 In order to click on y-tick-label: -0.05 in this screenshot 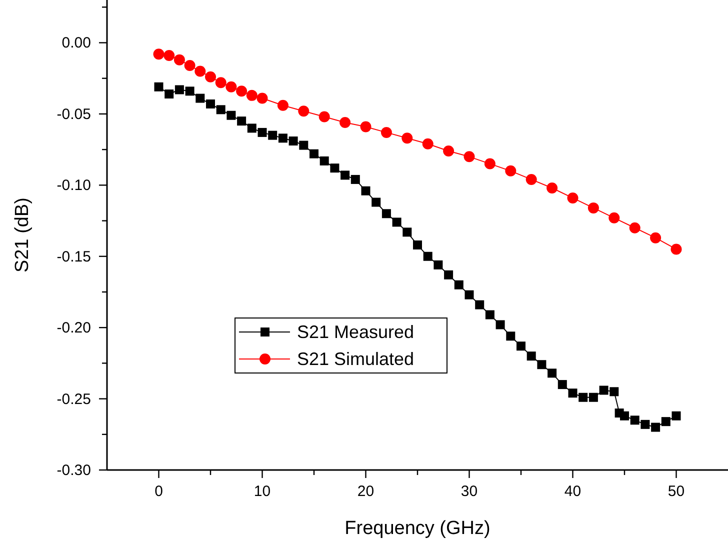, I will do `click(73, 114)`.